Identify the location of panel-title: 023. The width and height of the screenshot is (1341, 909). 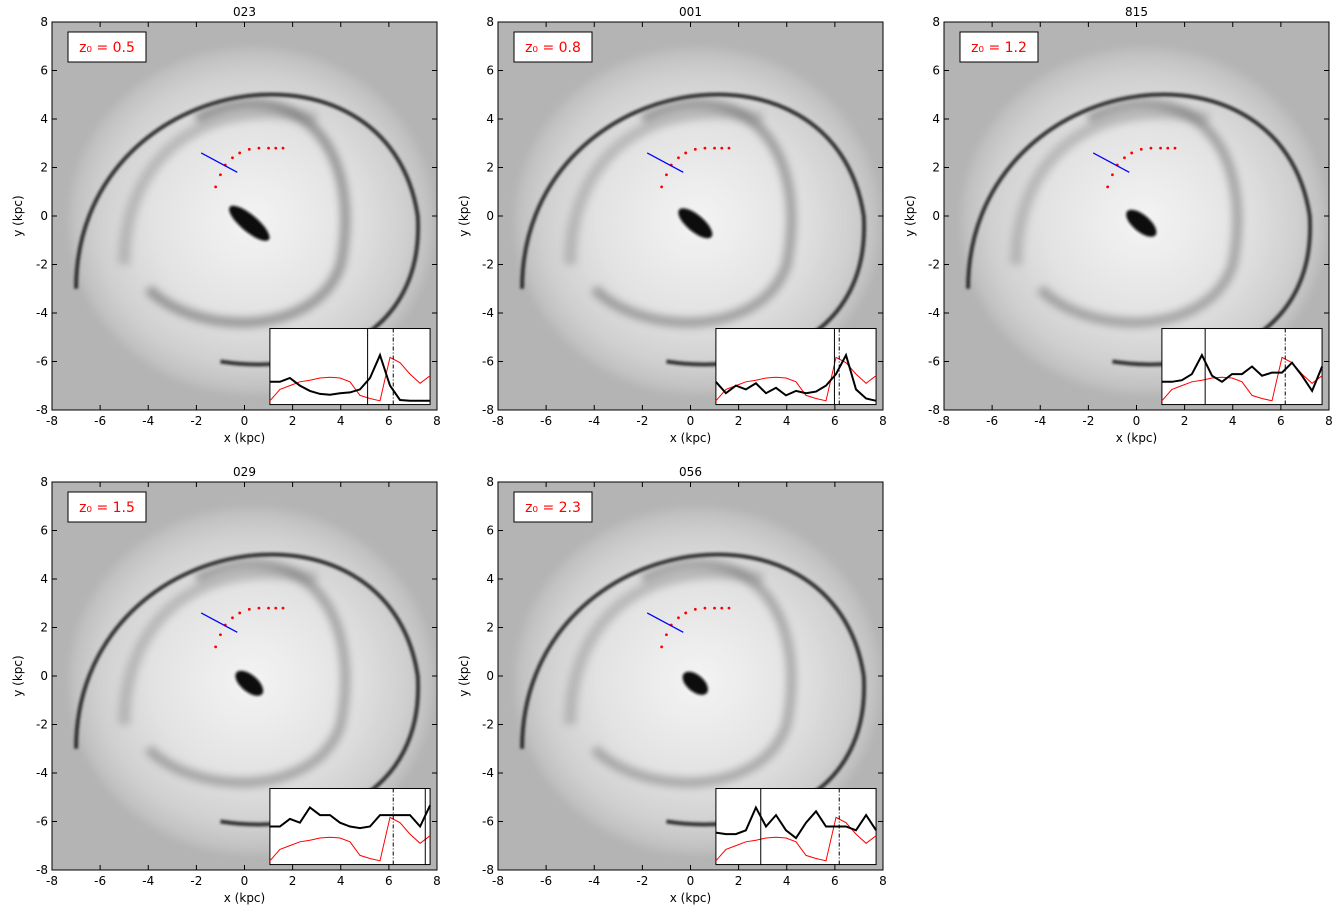
(244, 12).